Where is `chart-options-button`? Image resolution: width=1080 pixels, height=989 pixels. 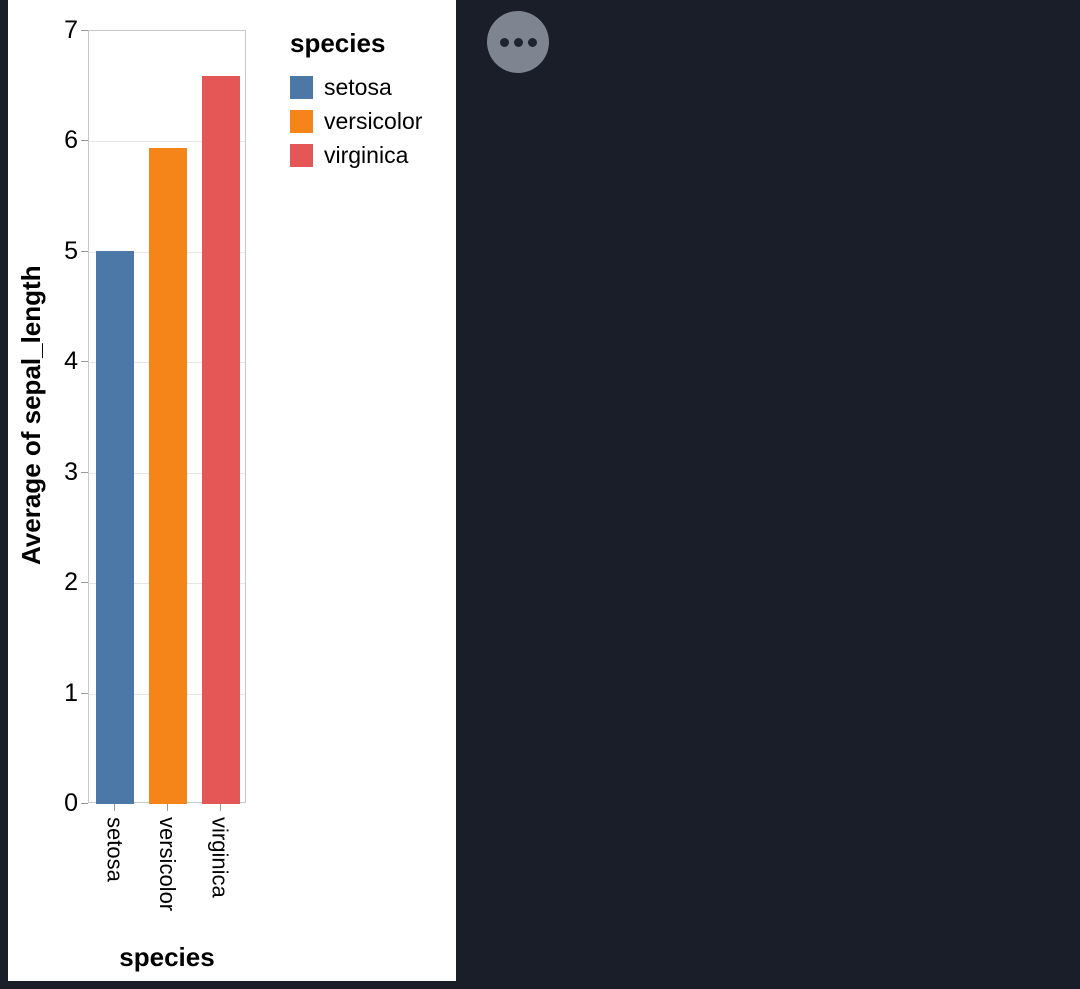
chart-options-button is located at coordinates (518, 42).